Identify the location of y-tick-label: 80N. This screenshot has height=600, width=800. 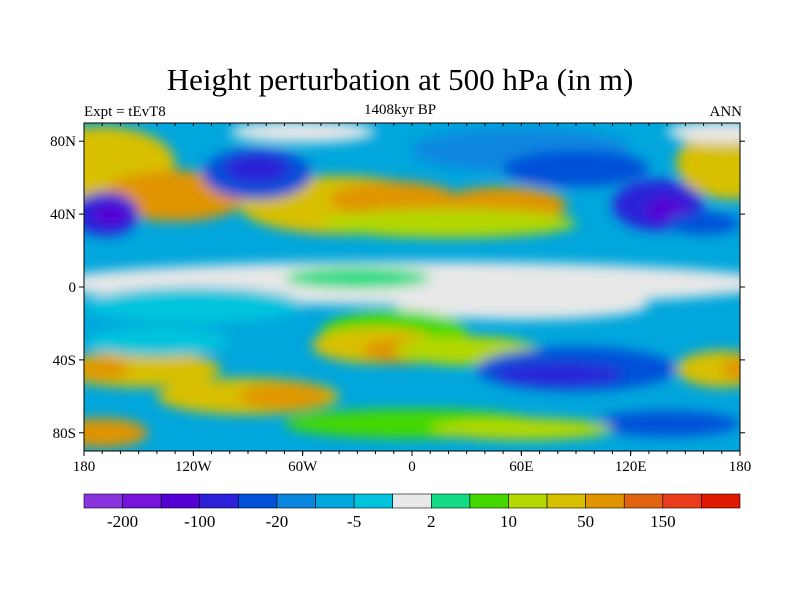
(63, 142).